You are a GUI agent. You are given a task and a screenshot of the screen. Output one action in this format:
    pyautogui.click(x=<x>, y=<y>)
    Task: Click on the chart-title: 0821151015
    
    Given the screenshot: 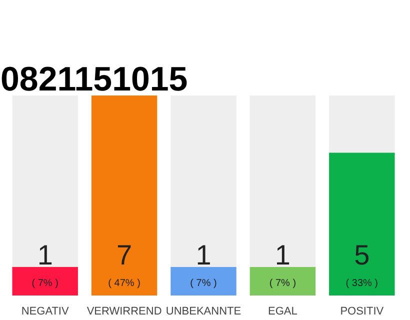 What is the action you would take?
    pyautogui.click(x=94, y=79)
    